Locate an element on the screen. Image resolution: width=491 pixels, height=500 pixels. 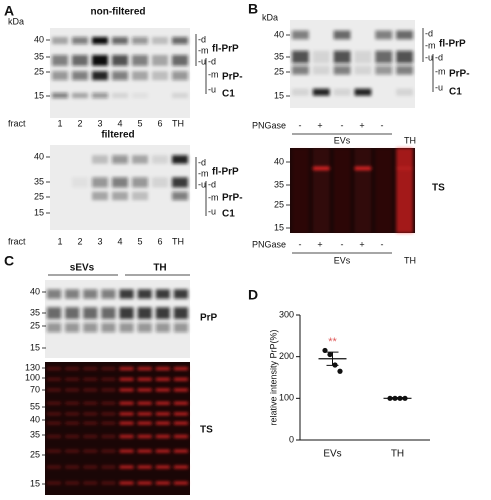
kda-marker: 25 is located at coordinates (35, 325).